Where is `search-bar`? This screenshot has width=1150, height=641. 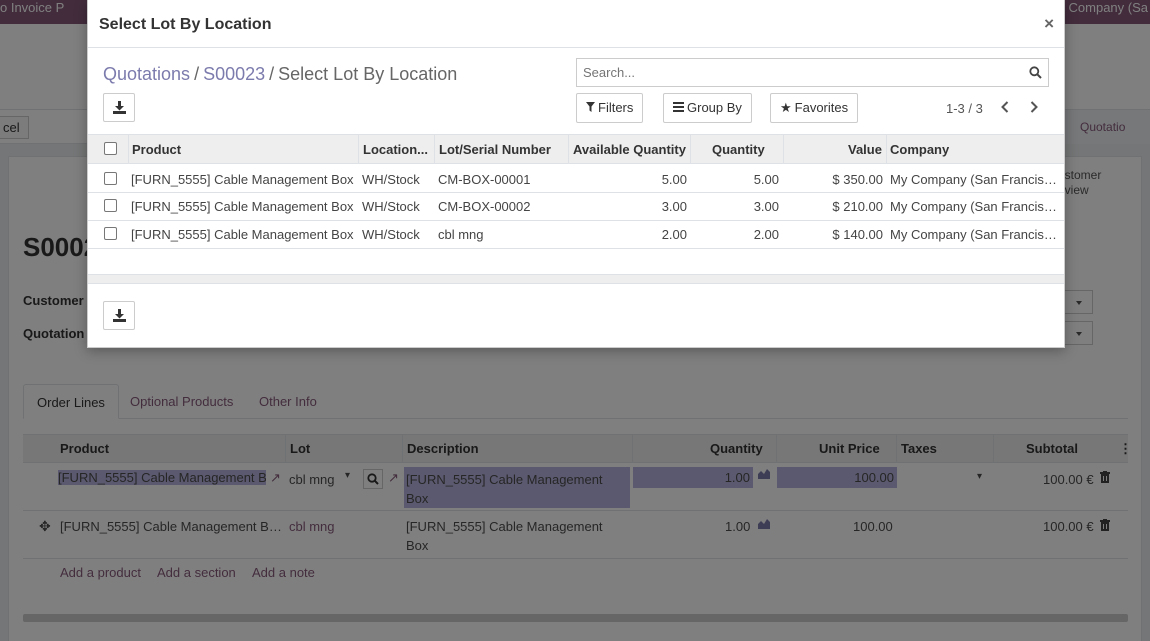 search-bar is located at coordinates (812, 72).